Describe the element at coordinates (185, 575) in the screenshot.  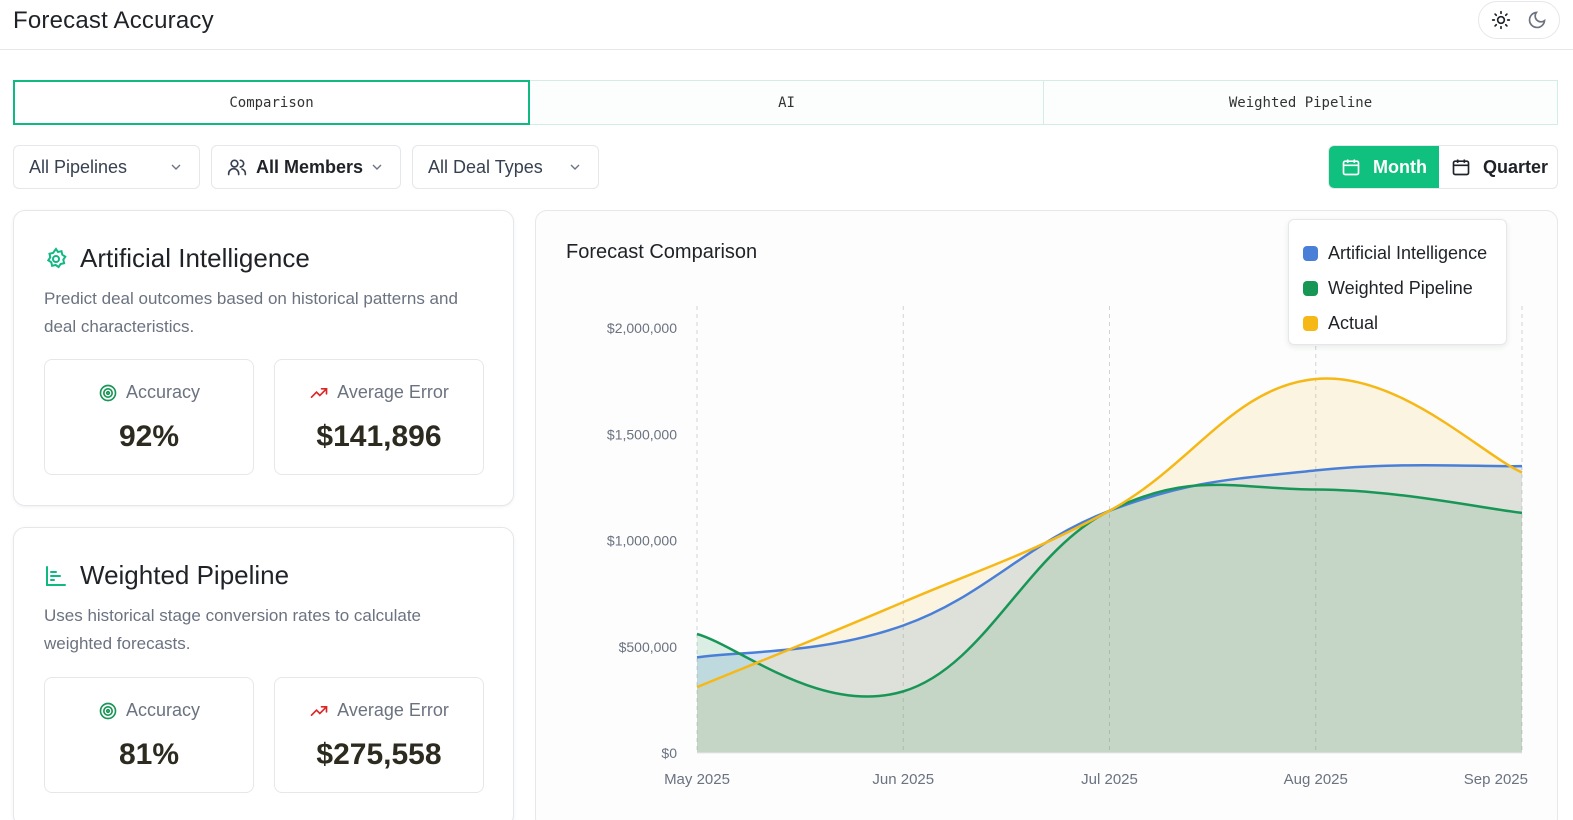
I see `weighted-card-title: Weighted Pipeline` at that location.